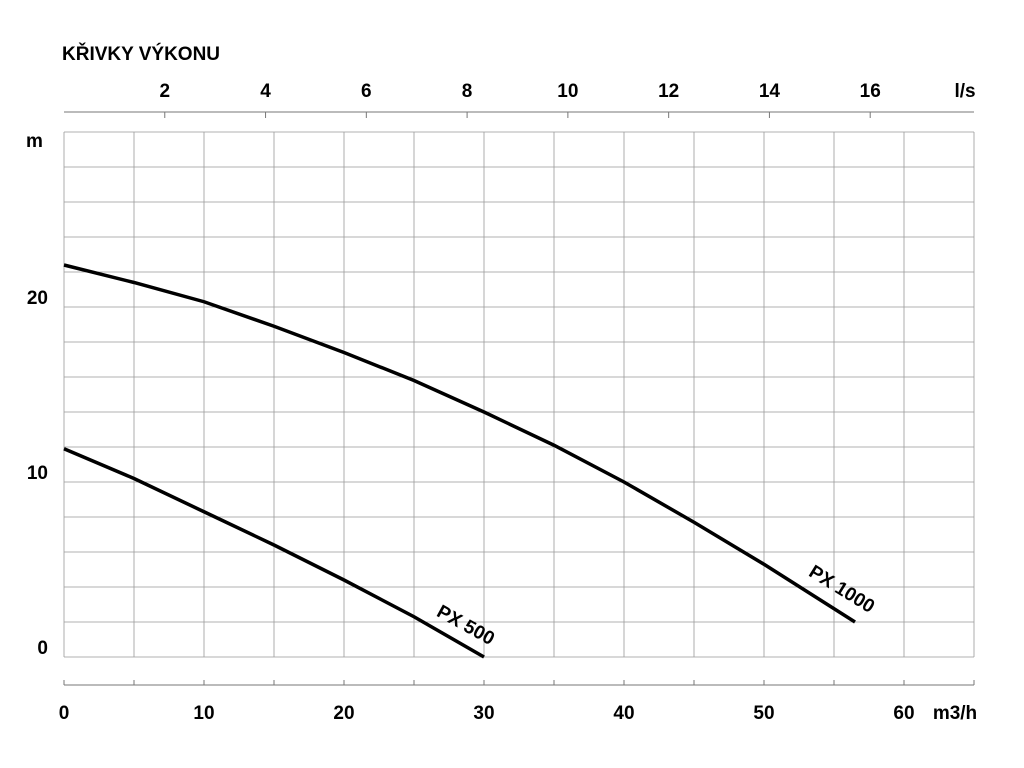 Image resolution: width=1024 pixels, height=768 pixels. What do you see at coordinates (164, 91) in the screenshot?
I see `x2-tick-label: 2` at bounding box center [164, 91].